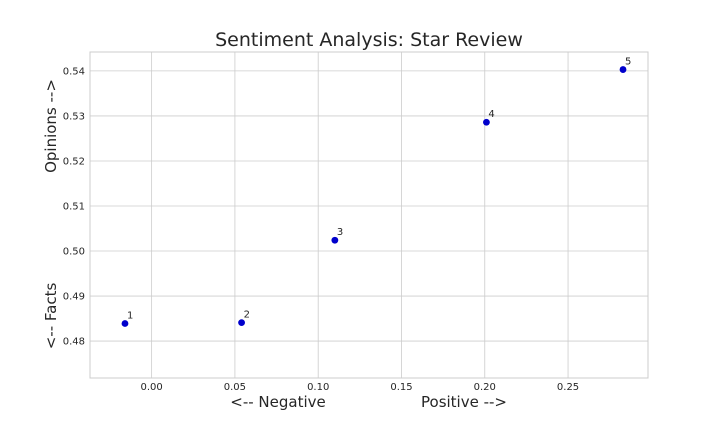  What do you see at coordinates (51, 316) in the screenshot?
I see `y-axis-label-facts: <-- Facts` at bounding box center [51, 316].